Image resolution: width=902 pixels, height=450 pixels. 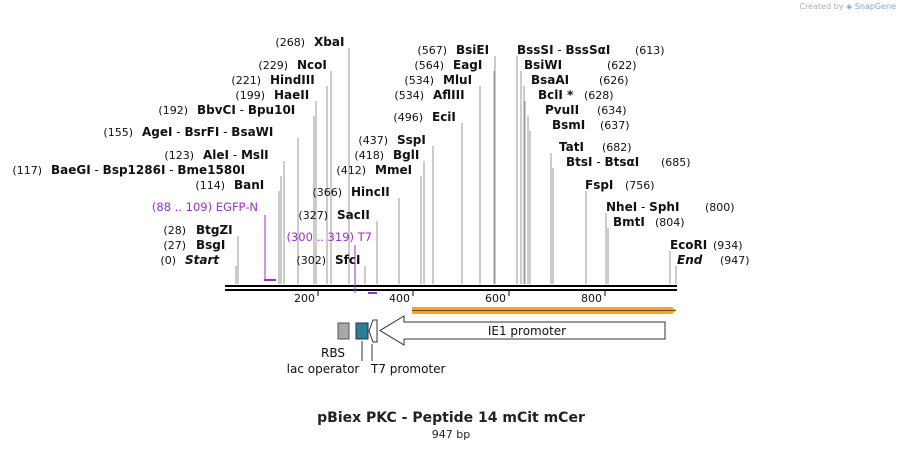 What do you see at coordinates (335, 341) in the screenshot?
I see `feature-rbs: RBS` at bounding box center [335, 341].